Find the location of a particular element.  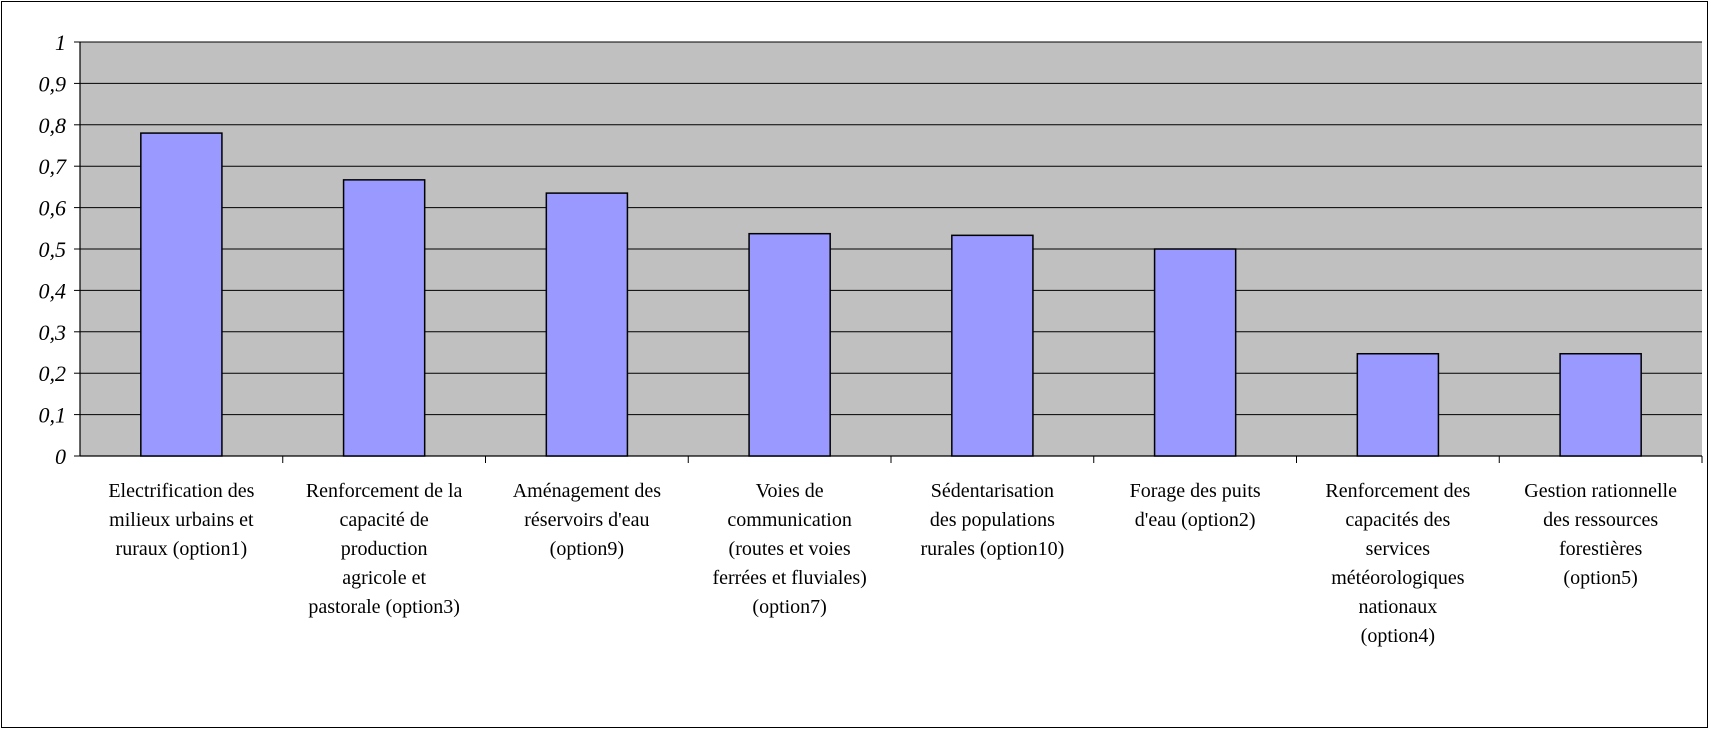

y-tick-label: 0,8 is located at coordinates (53, 125).